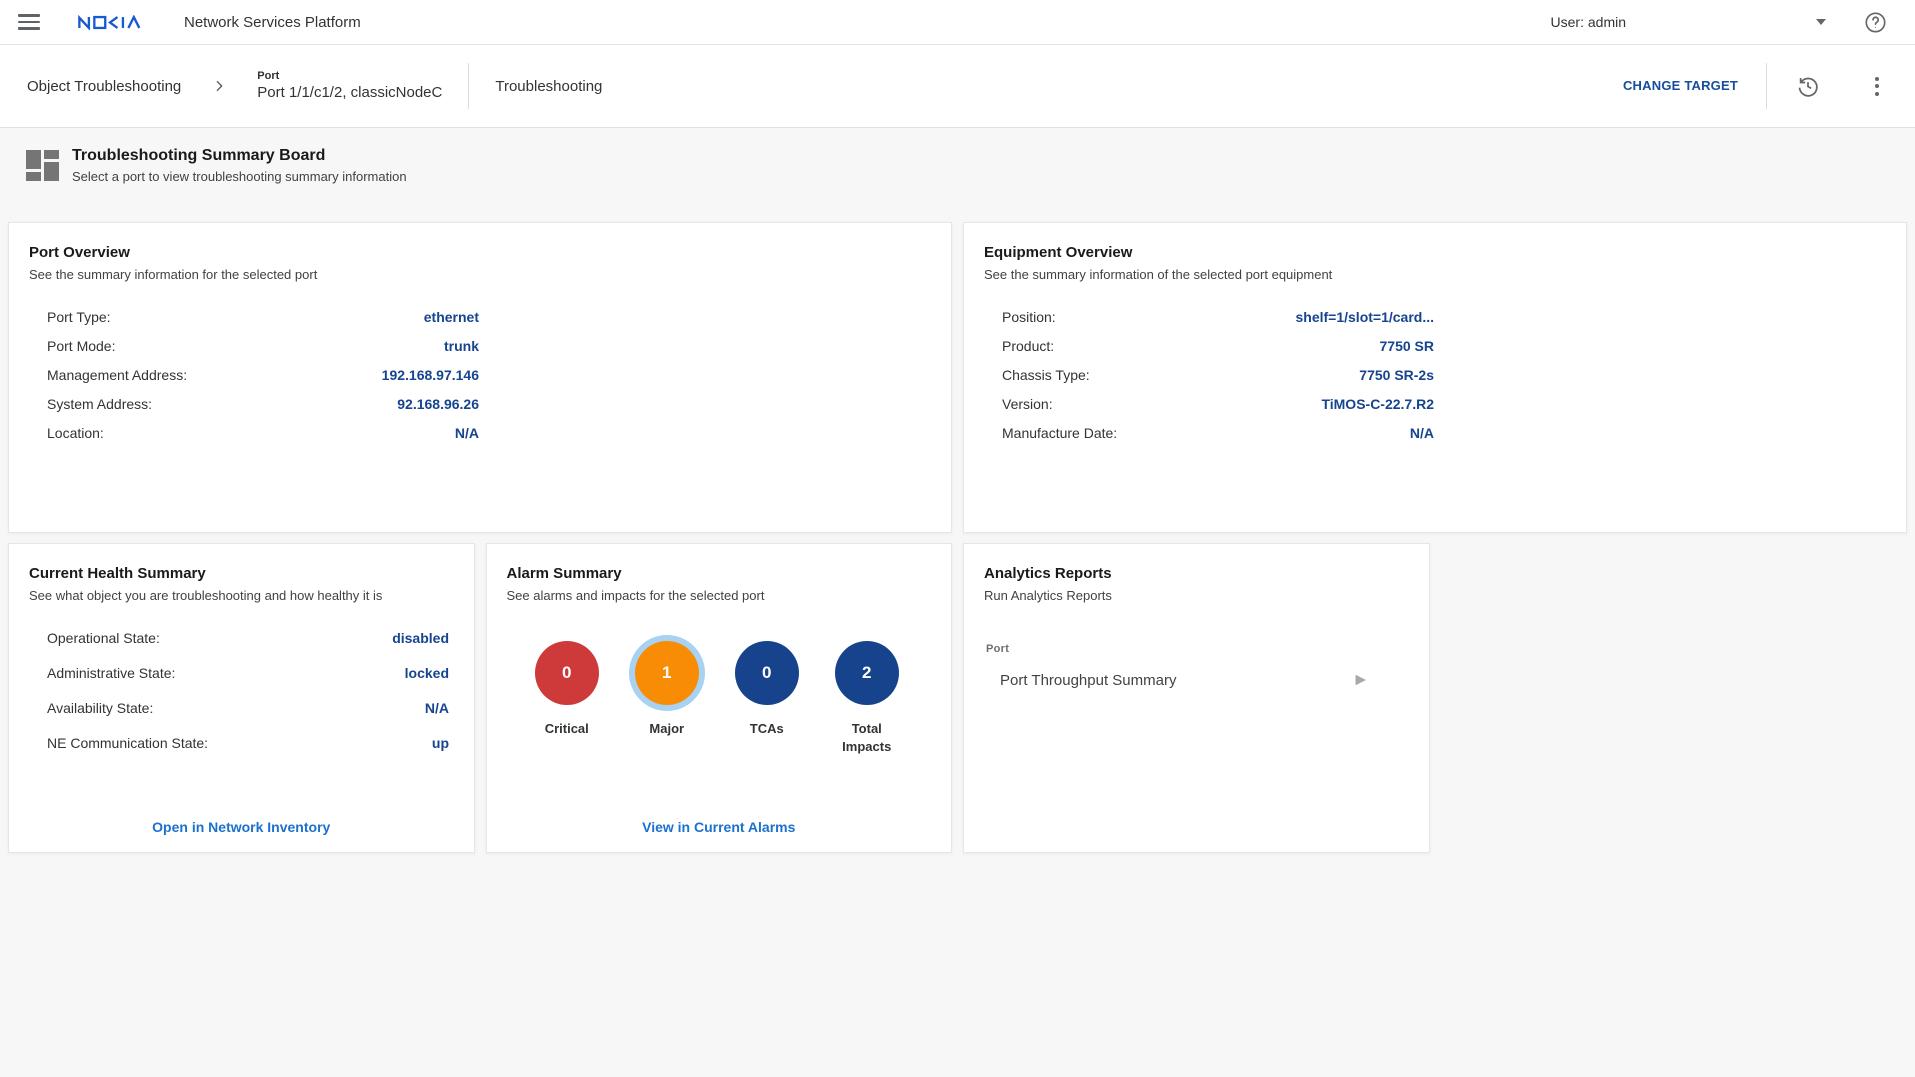 This screenshot has width=1915, height=1077. I want to click on user-menu-label: User: admin, so click(1588, 22).